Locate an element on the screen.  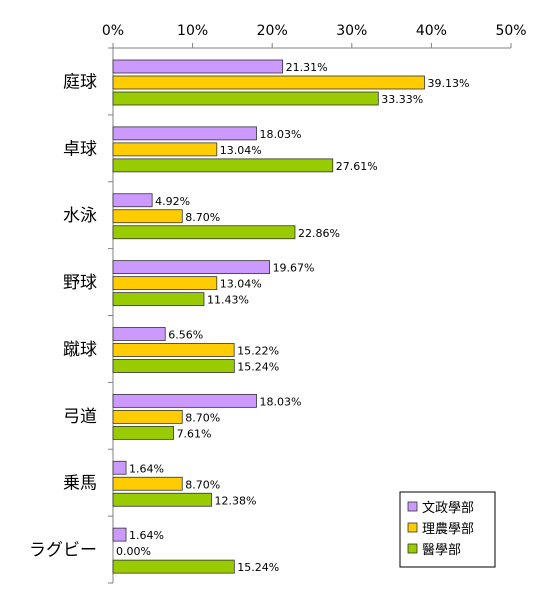
category-label: 弓道 is located at coordinates (80, 417).